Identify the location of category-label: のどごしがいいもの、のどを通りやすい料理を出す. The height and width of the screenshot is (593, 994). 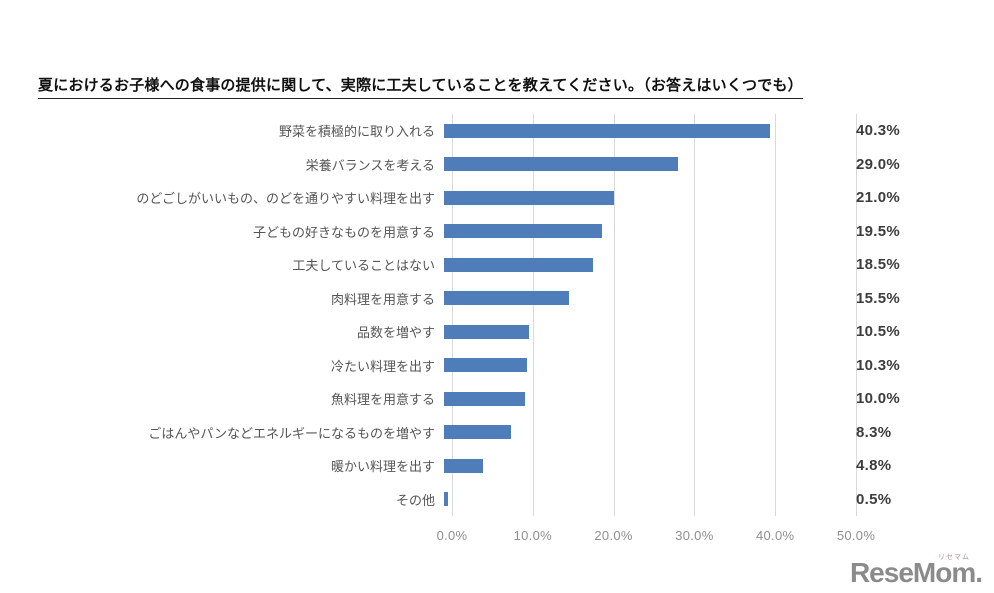
(285, 199).